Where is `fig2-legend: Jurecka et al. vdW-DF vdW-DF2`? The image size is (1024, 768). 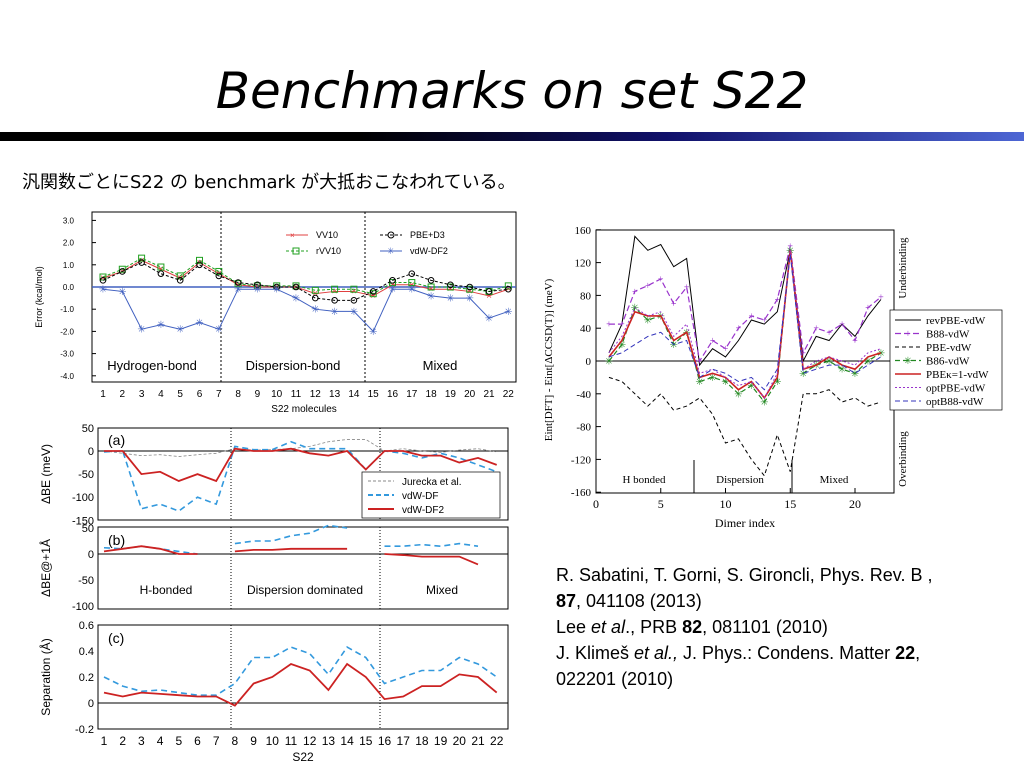
fig2-legend: Jurecka et al. vdW-DF vdW-DF2 is located at coordinates (431, 495).